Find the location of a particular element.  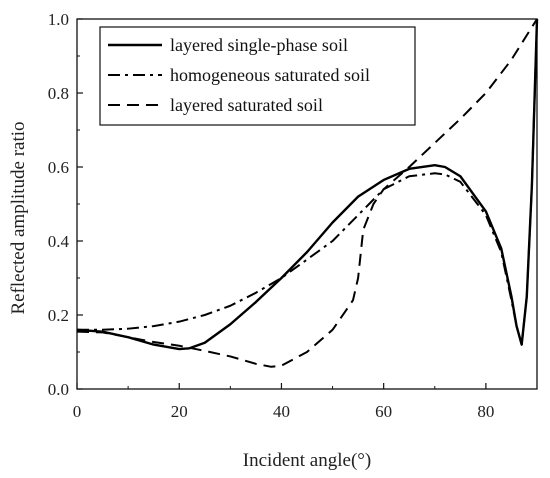

legend-label-2: homogeneous saturated soil is located at coordinates (270, 75).